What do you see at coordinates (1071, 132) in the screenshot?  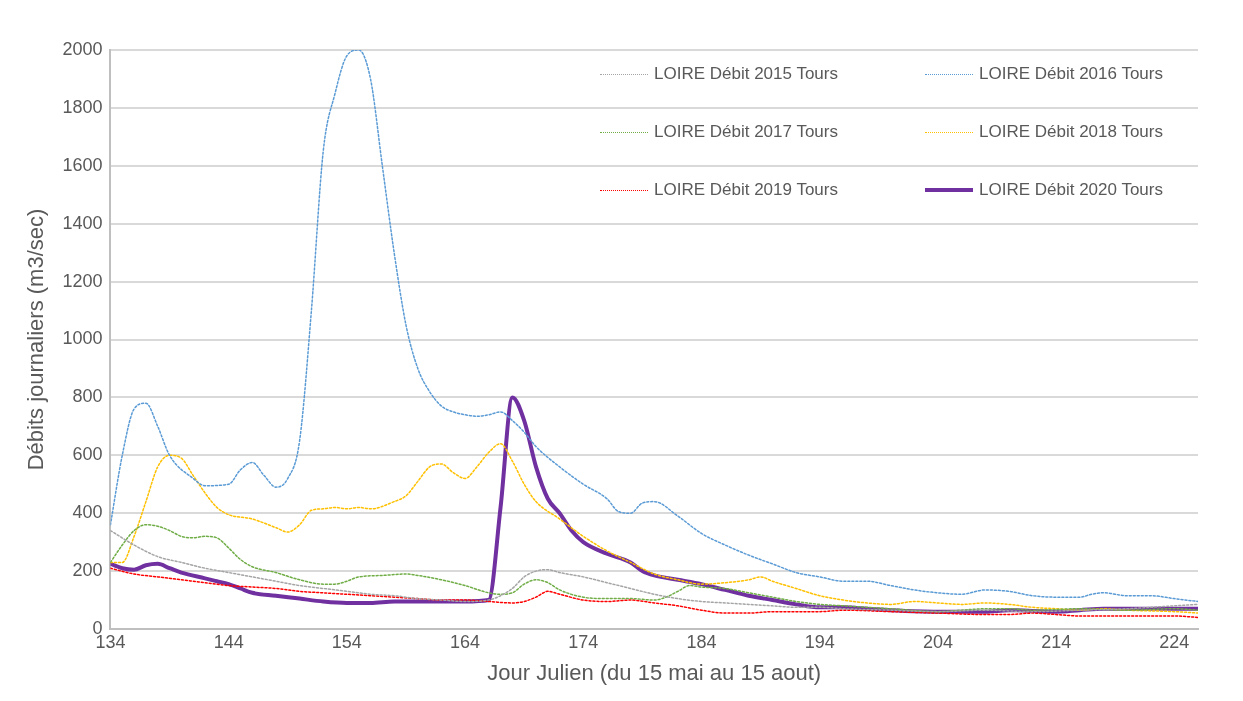 I see `legend-label: LOIRE Débit 2018 Tours` at bounding box center [1071, 132].